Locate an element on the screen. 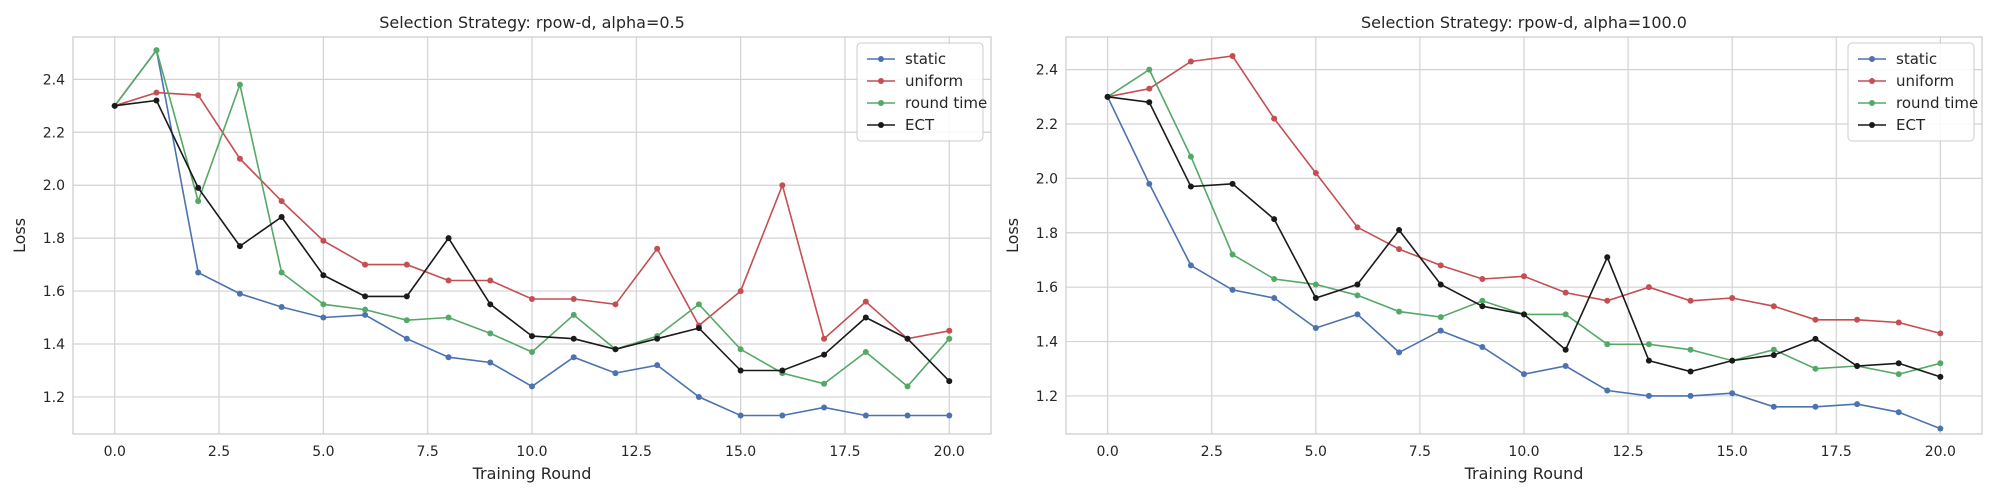  left-legend-marker-ECT is located at coordinates (881, 125).